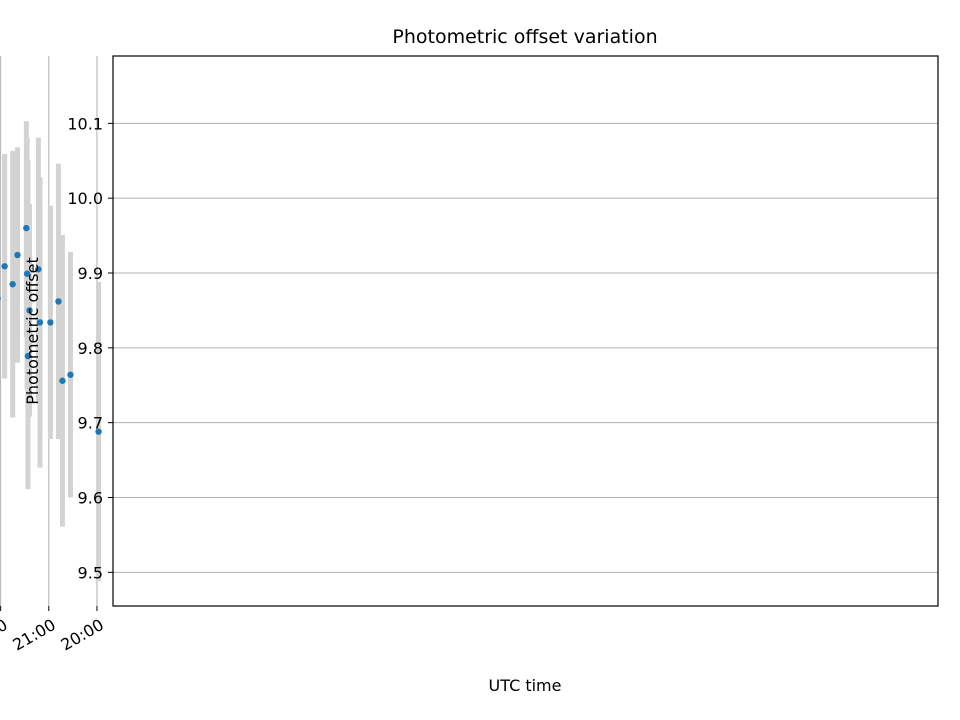  Describe the element at coordinates (85, 123) in the screenshot. I see `y-tick-label: 10.1` at that location.